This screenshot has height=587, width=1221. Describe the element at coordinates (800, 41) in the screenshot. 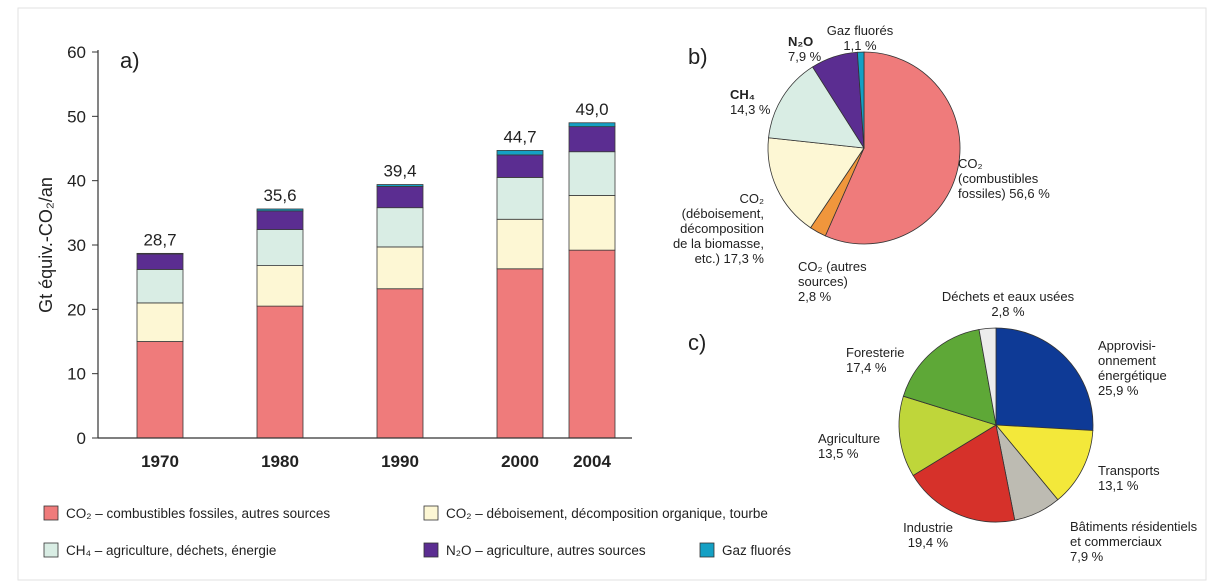

I see `slice-label: N₂O` at that location.